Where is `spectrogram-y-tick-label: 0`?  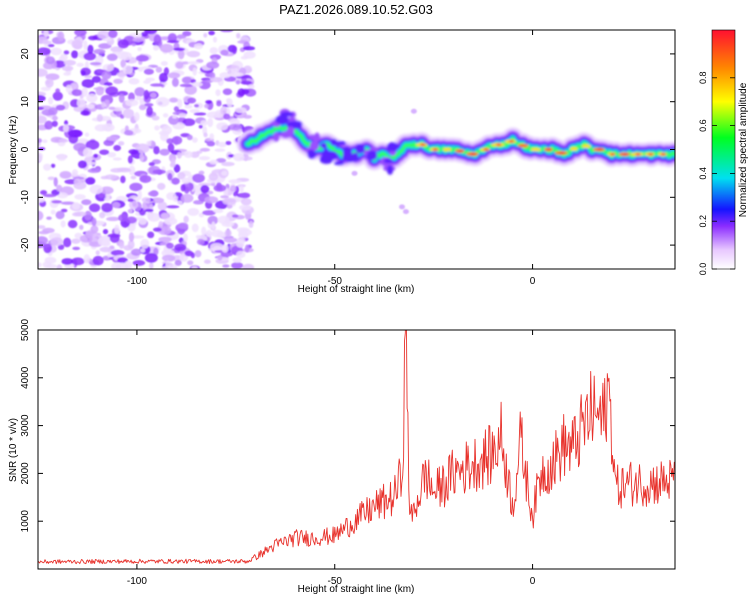
spectrogram-y-tick-label: 0 is located at coordinates (25, 149).